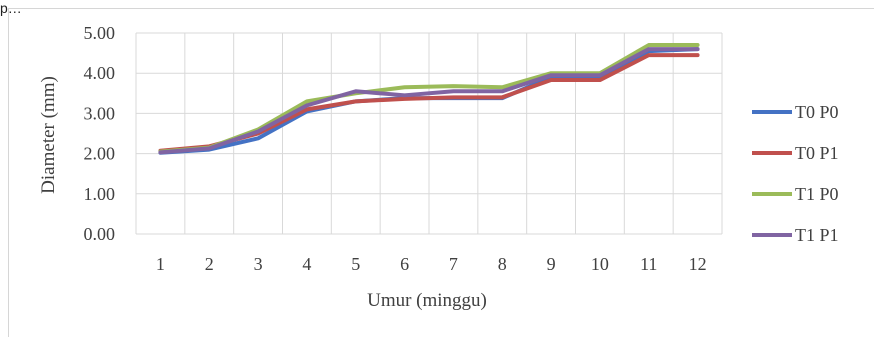 Image resolution: width=874 pixels, height=337 pixels. Describe the element at coordinates (100, 133) in the screenshot. I see `y-tick-labels: 0.00 1.00 2.00 3.00 4.00 5.00` at that location.